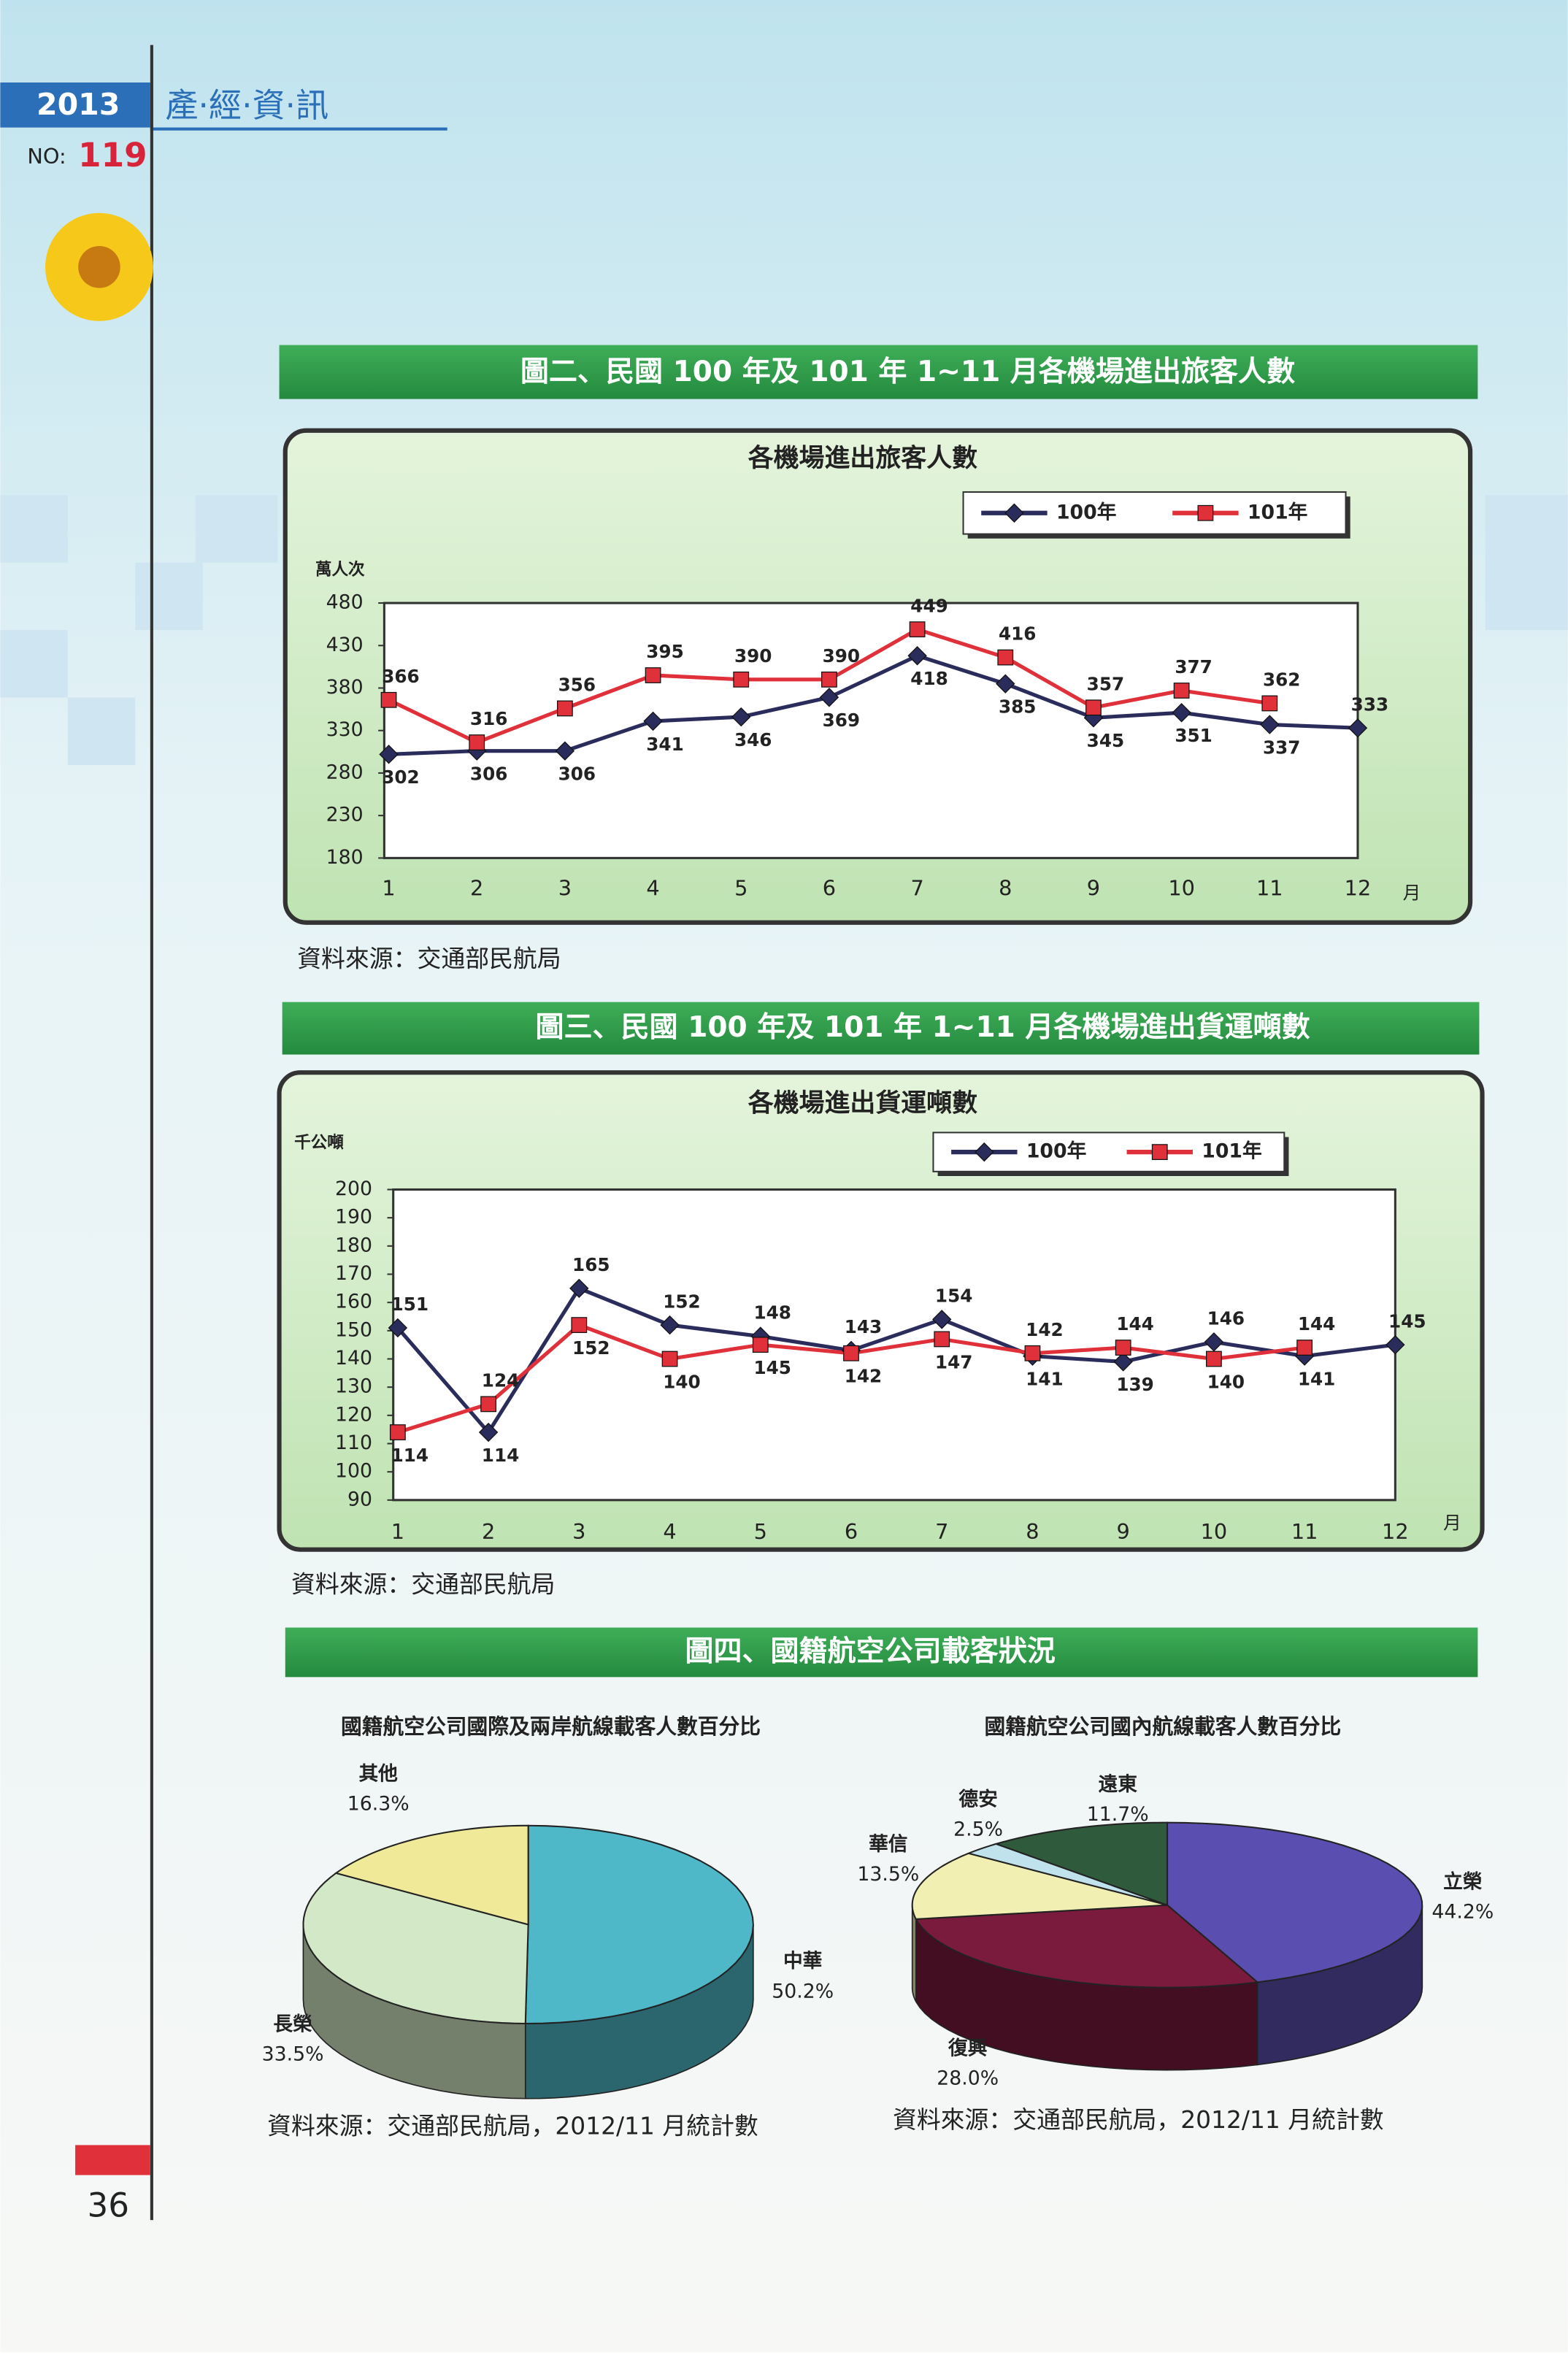 The width and height of the screenshot is (1568, 2355). What do you see at coordinates (652, 888) in the screenshot?
I see `x-tick-label: 4` at bounding box center [652, 888].